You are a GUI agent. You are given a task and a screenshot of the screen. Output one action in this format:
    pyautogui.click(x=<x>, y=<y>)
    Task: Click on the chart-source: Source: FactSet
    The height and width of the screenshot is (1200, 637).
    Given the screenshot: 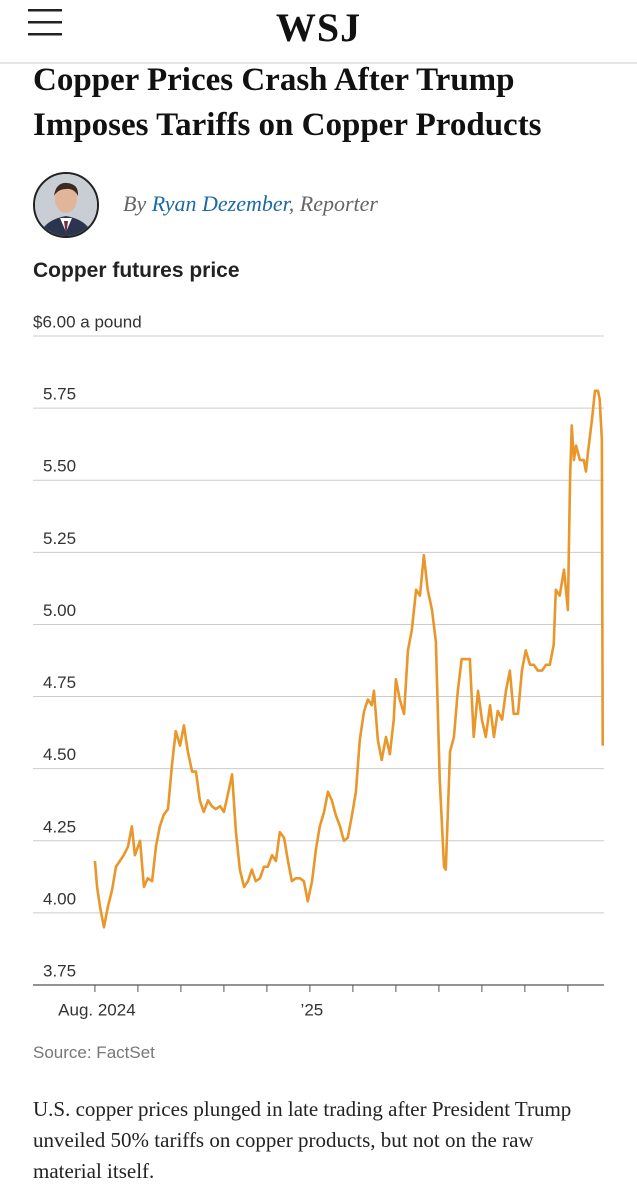 What is the action you would take?
    pyautogui.click(x=94, y=1052)
    